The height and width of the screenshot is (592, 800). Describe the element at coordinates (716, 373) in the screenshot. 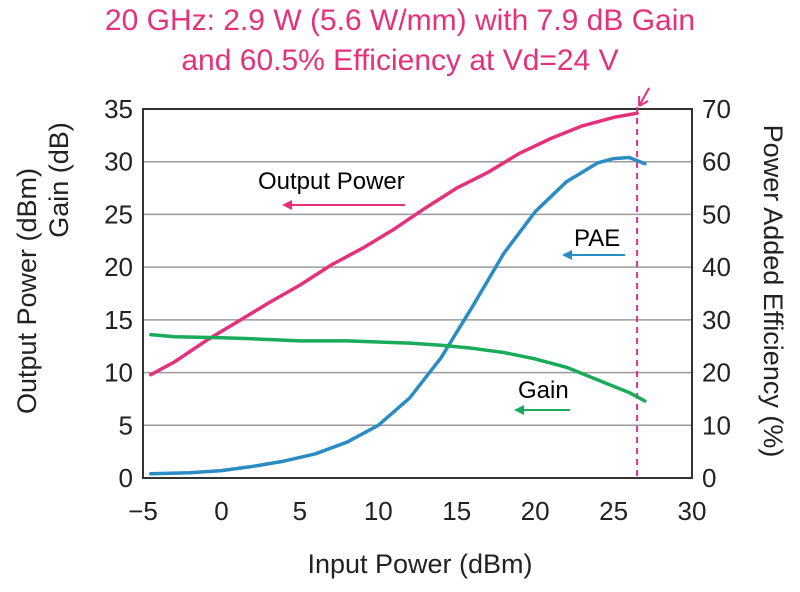

I see `y-right-tick-label: 20` at that location.